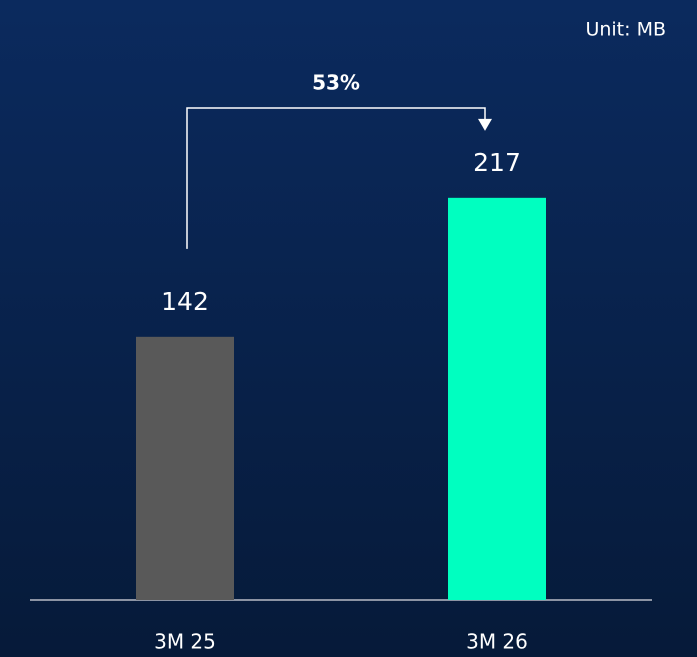 The height and width of the screenshot is (657, 697). I want to click on x-tick-label: 3M 26, so click(497, 642).